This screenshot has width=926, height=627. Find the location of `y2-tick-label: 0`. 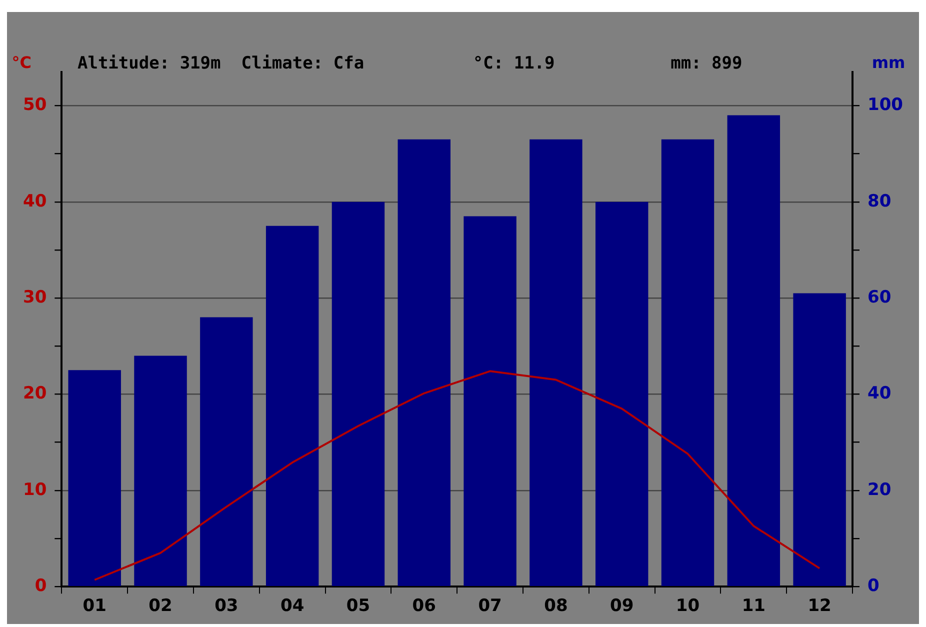

y2-tick-label: 0 is located at coordinates (874, 586).